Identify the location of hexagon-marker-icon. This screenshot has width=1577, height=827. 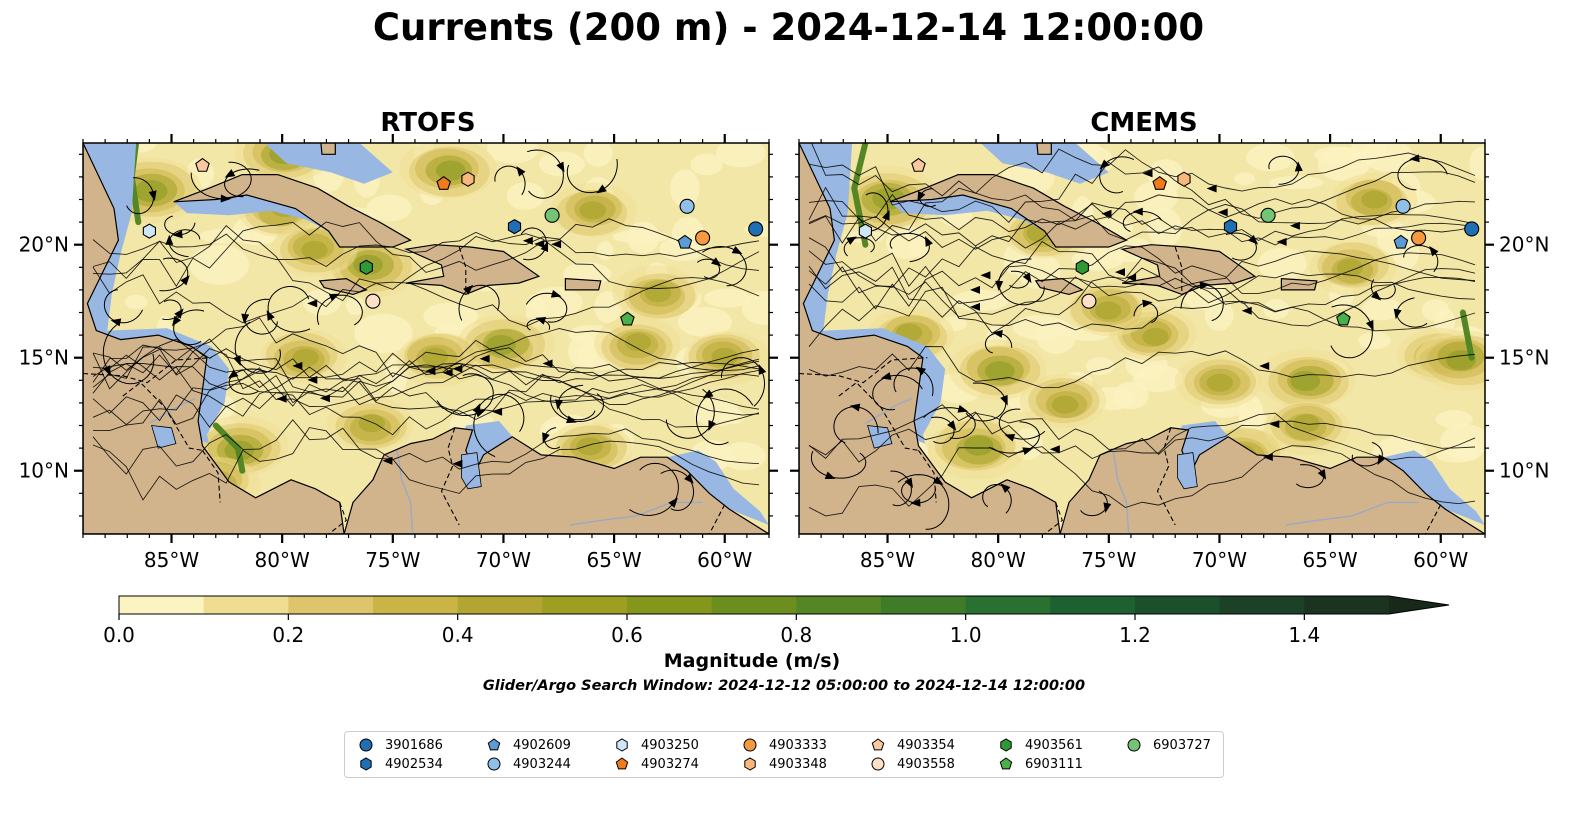
(366, 764).